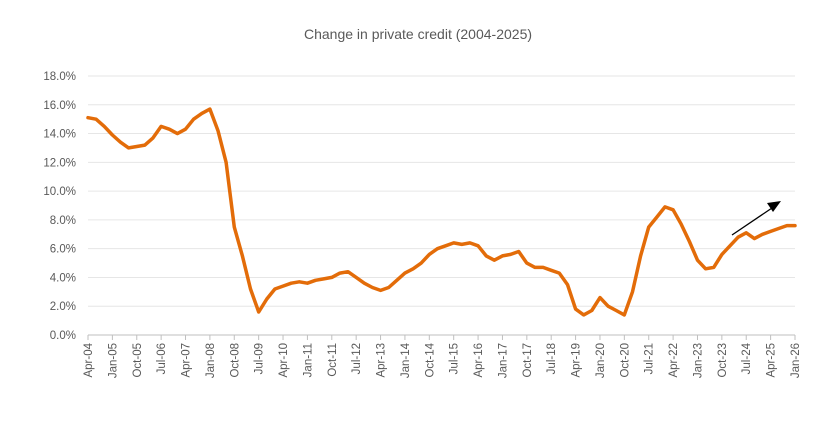 The height and width of the screenshot is (422, 837). I want to click on x-tick-label: Jul-21, so click(650, 358).